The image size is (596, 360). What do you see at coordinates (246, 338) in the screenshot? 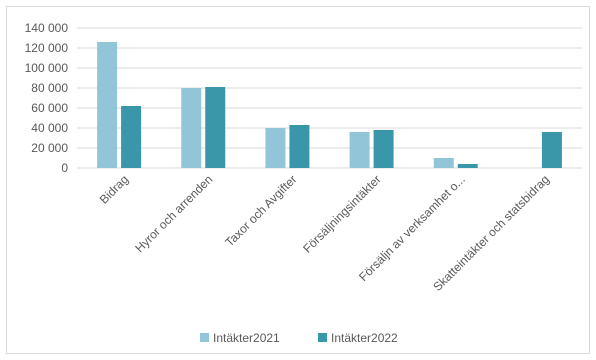
I see `legend-label: Intäkter2021` at bounding box center [246, 338].